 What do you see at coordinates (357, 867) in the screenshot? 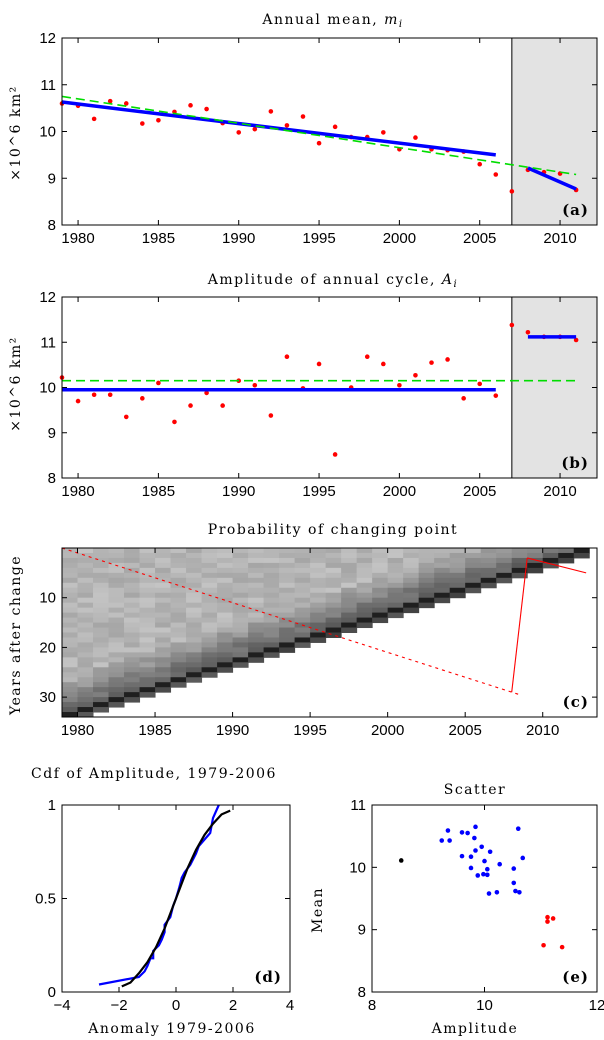
I see `y-tick-label-e: 10` at bounding box center [357, 867].